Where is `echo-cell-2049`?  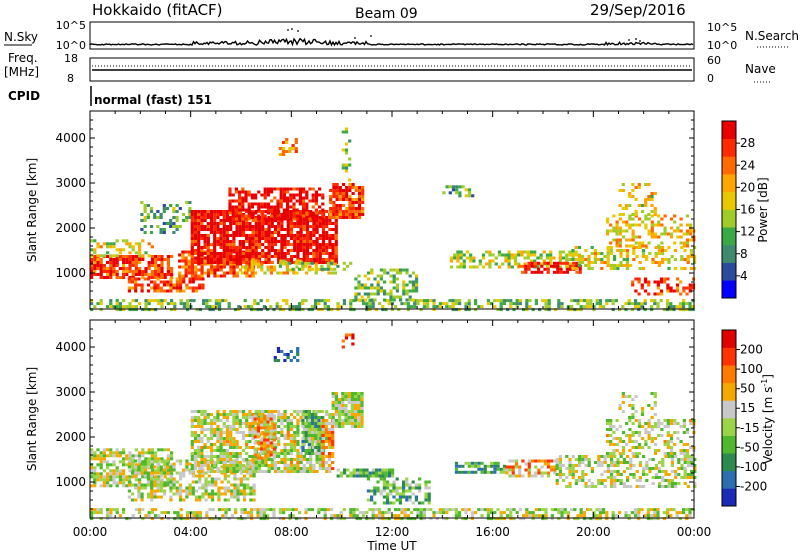 echo-cell-2049 is located at coordinates (388, 503).